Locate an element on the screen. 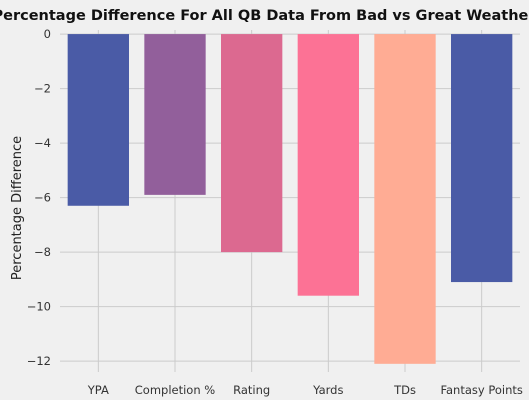  y-tick-label: −10 is located at coordinates (39, 307).